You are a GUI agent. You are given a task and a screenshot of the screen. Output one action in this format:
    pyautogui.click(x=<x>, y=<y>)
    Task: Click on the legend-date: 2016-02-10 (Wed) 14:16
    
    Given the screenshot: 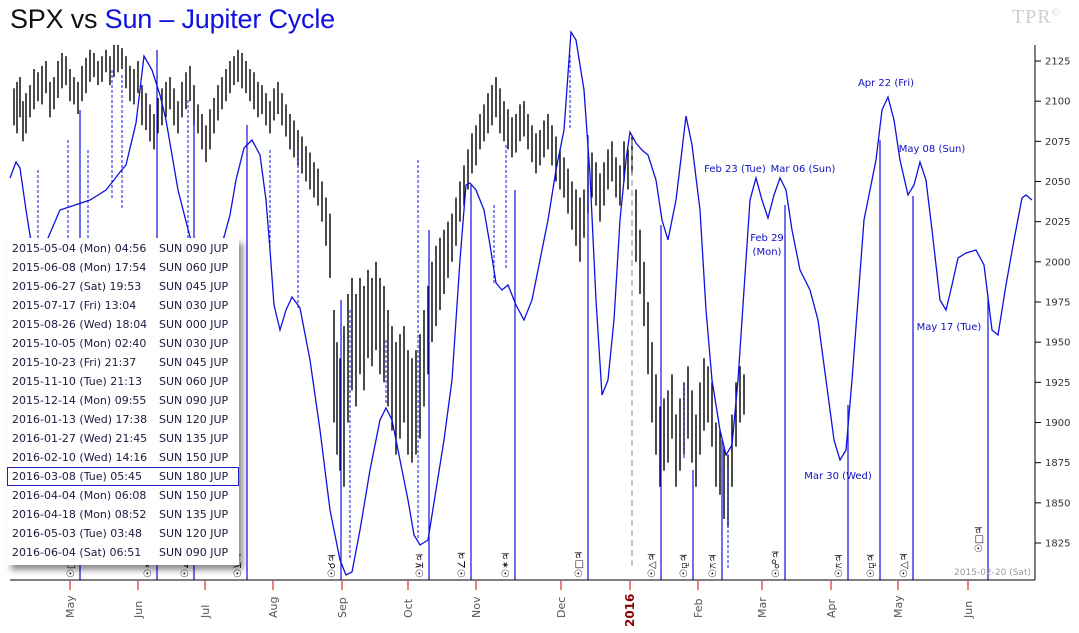 What is the action you would take?
    pyautogui.click(x=80, y=457)
    